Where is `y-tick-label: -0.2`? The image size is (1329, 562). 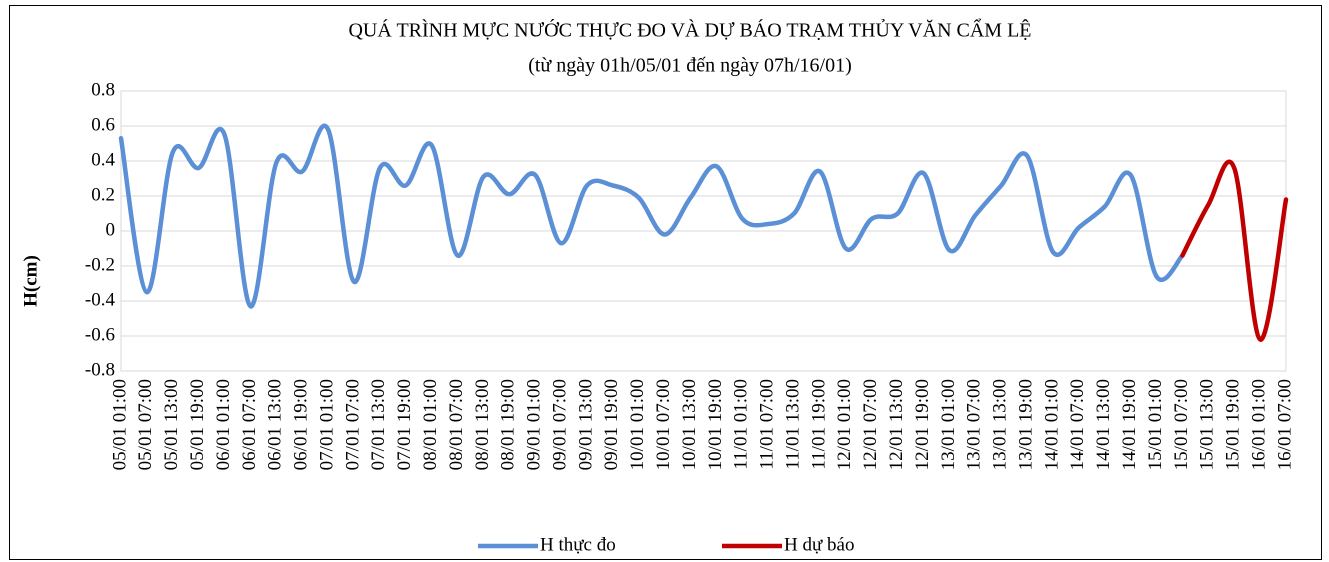 y-tick-label: -0.2 is located at coordinates (100, 264).